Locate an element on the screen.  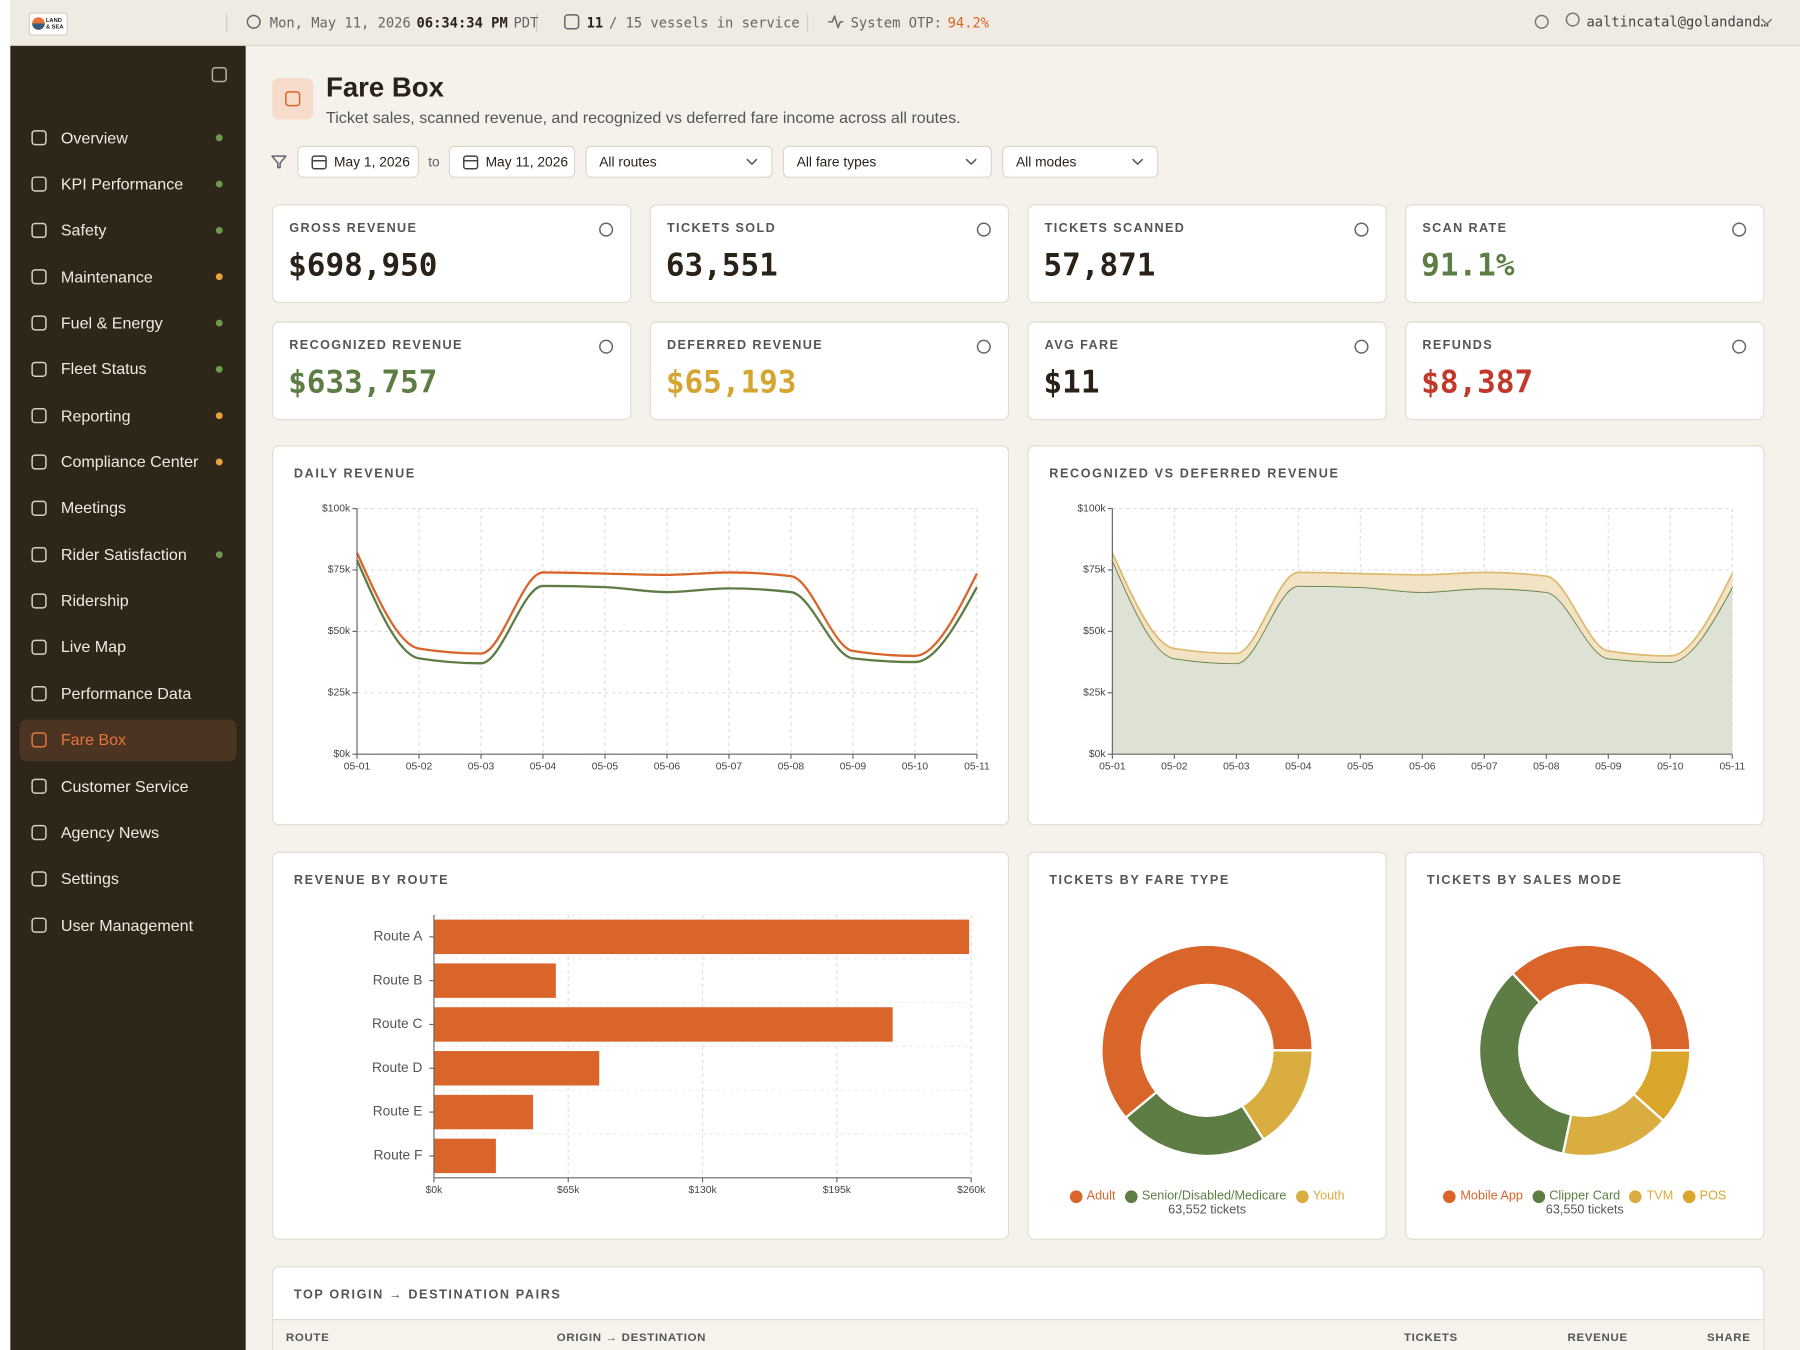
nav-item: Settings is located at coordinates (89, 878).